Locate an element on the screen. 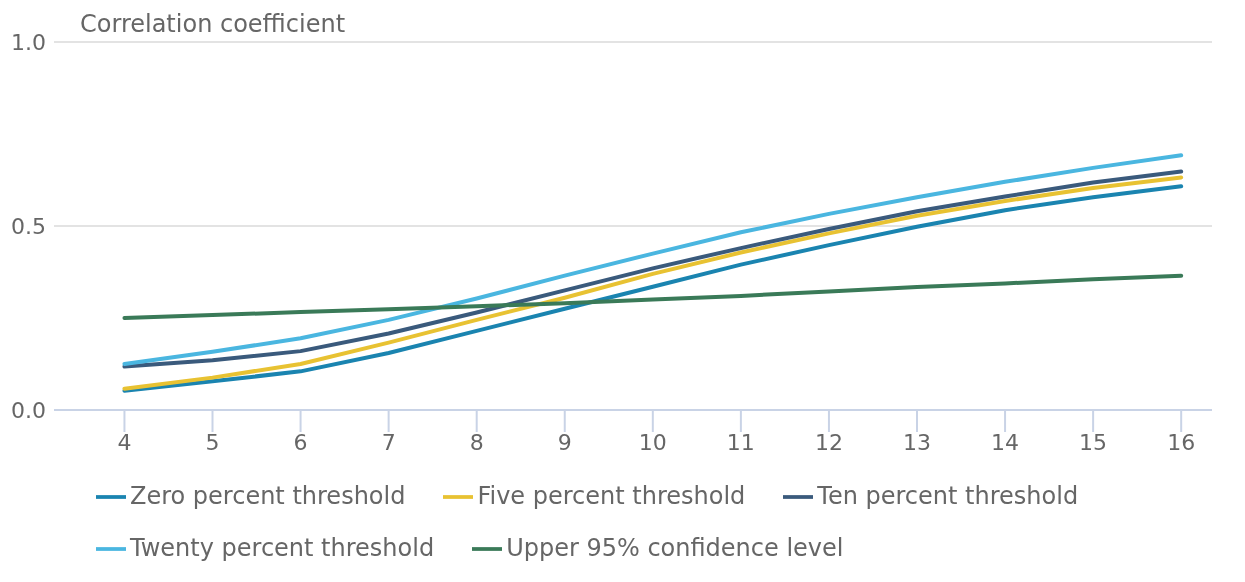  line-series is located at coordinates (653, 296).